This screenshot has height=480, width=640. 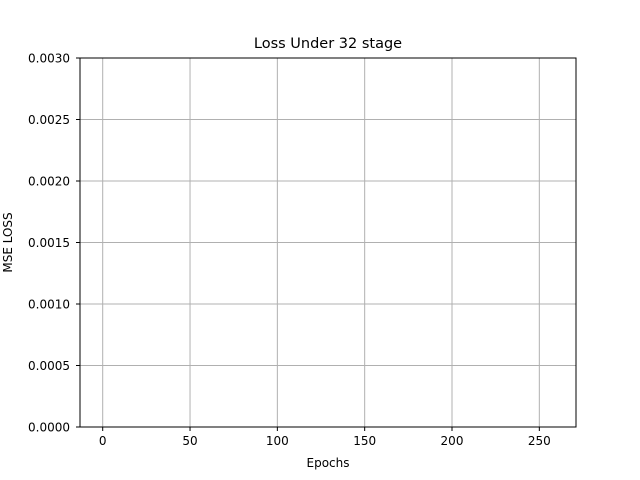 I want to click on y-tick-label: 0.0000, so click(x=49, y=428).